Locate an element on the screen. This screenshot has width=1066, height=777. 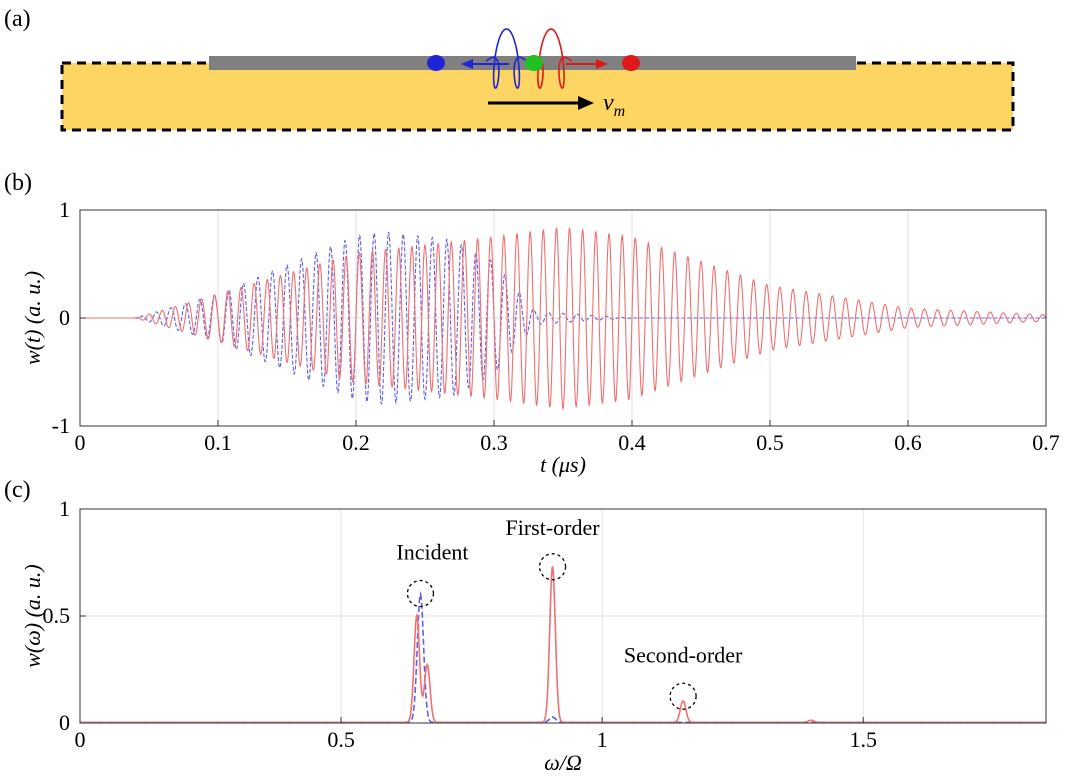
receiver-dot-left is located at coordinates (436, 63).